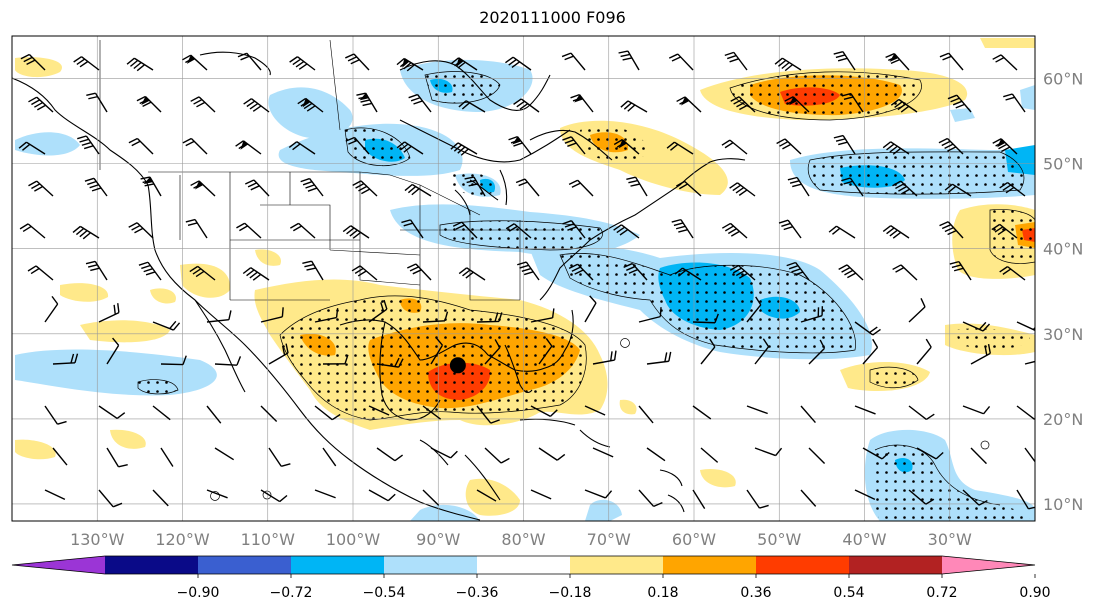  What do you see at coordinates (864, 539) in the screenshot?
I see `longitude-label: 40°W` at bounding box center [864, 539].